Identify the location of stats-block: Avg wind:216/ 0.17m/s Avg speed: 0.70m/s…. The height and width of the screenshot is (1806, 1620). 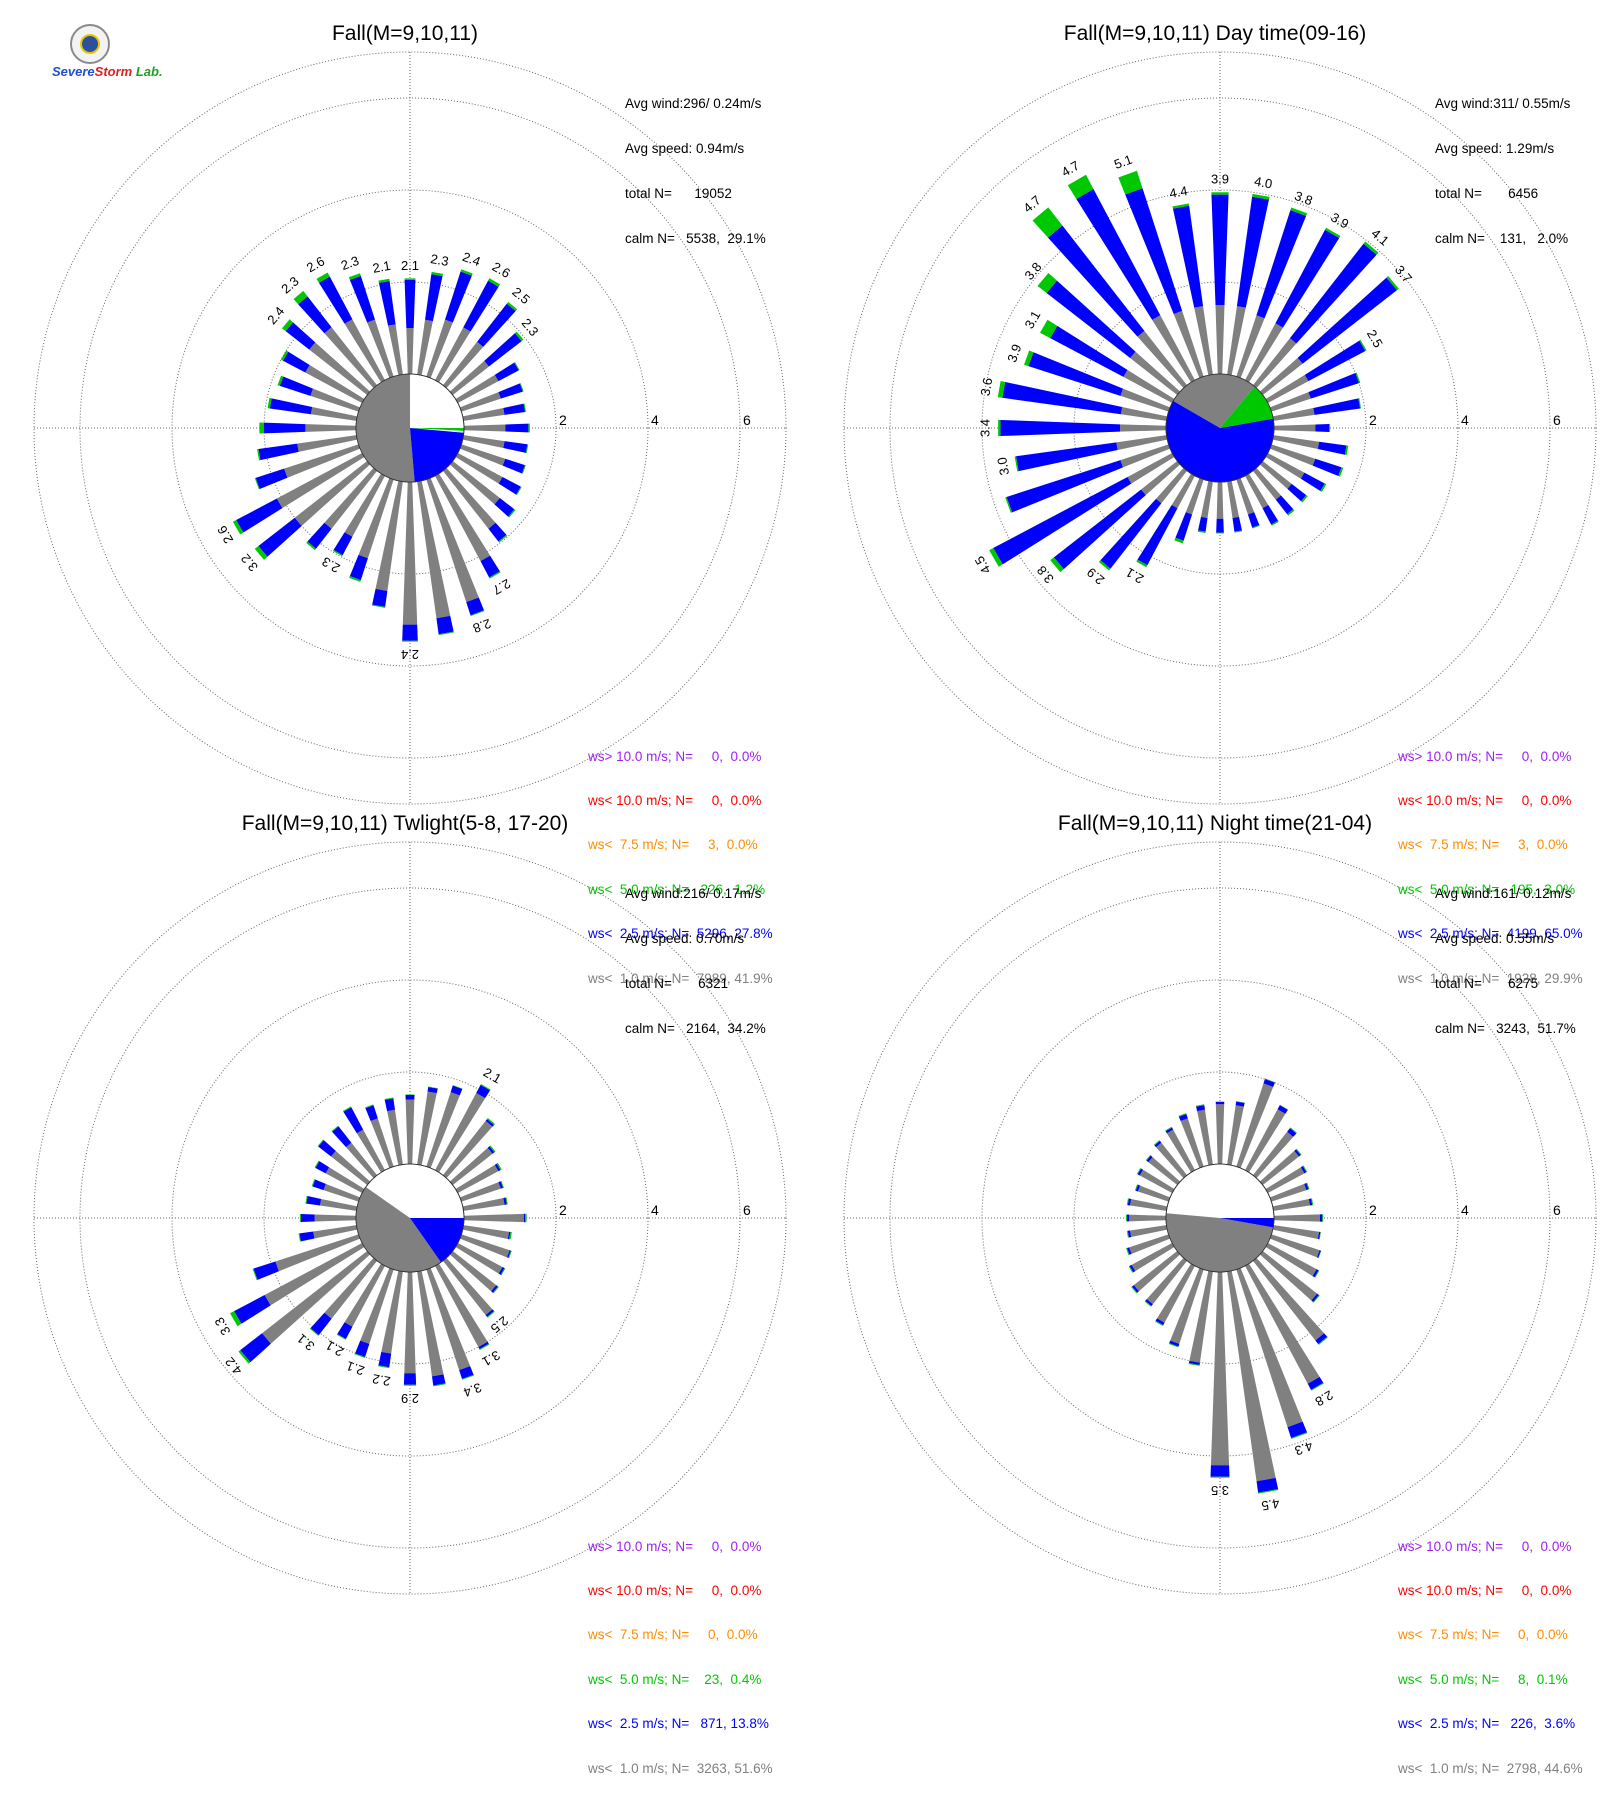
(695, 961).